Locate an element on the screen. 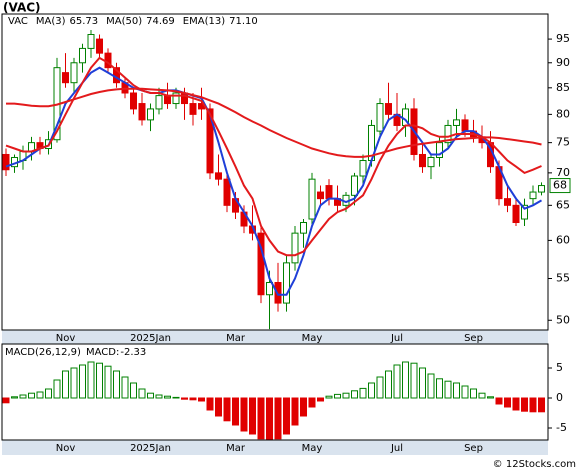 This screenshot has width=580, height=471. x-tick-label: 2025Jan is located at coordinates (150, 338).